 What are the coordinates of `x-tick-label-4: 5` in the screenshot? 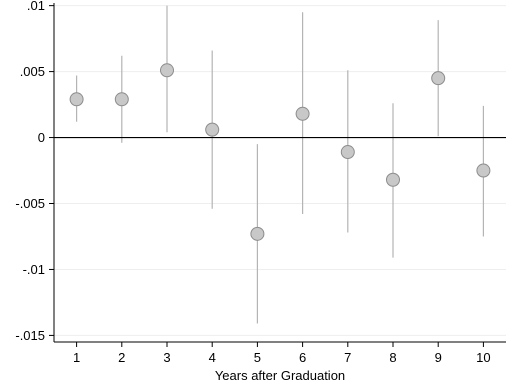 It's located at (257, 357).